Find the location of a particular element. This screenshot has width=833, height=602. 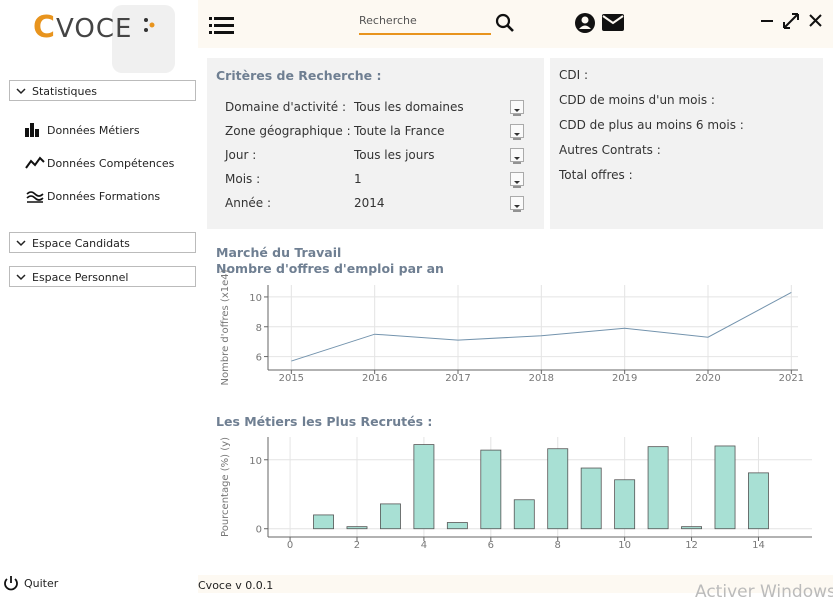

search-button is located at coordinates (505, 23).